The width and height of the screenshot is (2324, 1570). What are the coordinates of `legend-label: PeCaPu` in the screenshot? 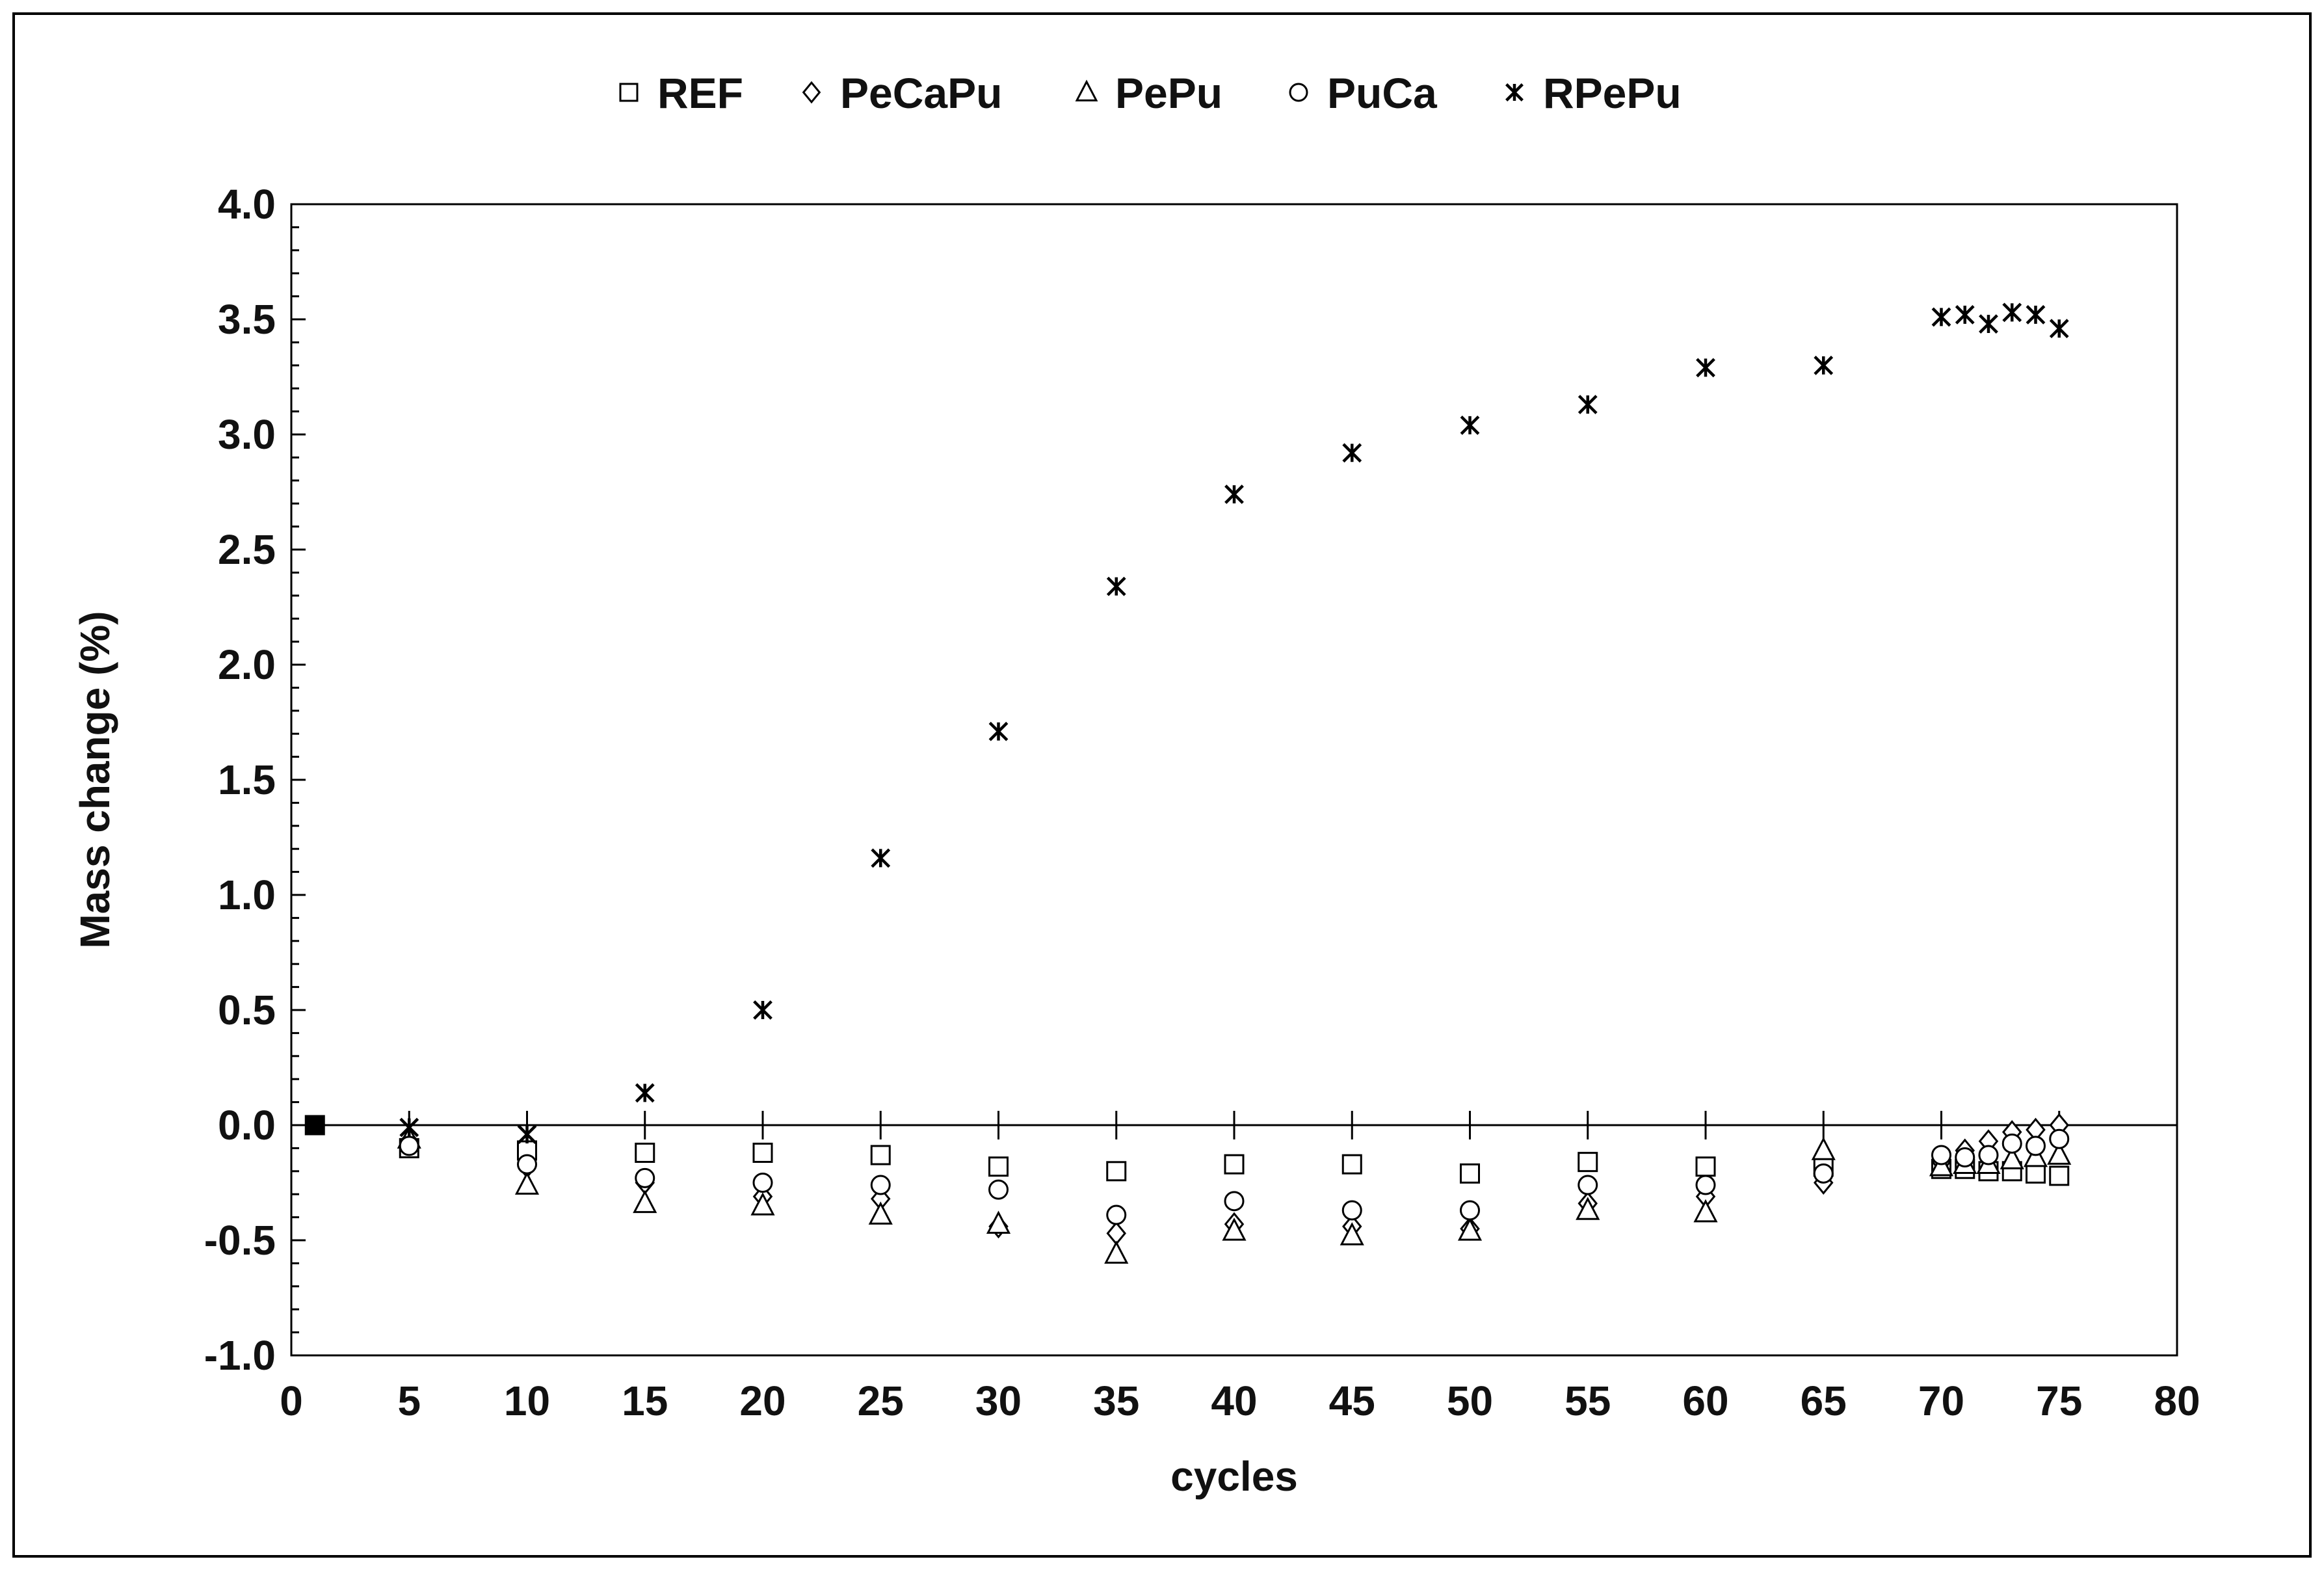 It's located at (921, 93).